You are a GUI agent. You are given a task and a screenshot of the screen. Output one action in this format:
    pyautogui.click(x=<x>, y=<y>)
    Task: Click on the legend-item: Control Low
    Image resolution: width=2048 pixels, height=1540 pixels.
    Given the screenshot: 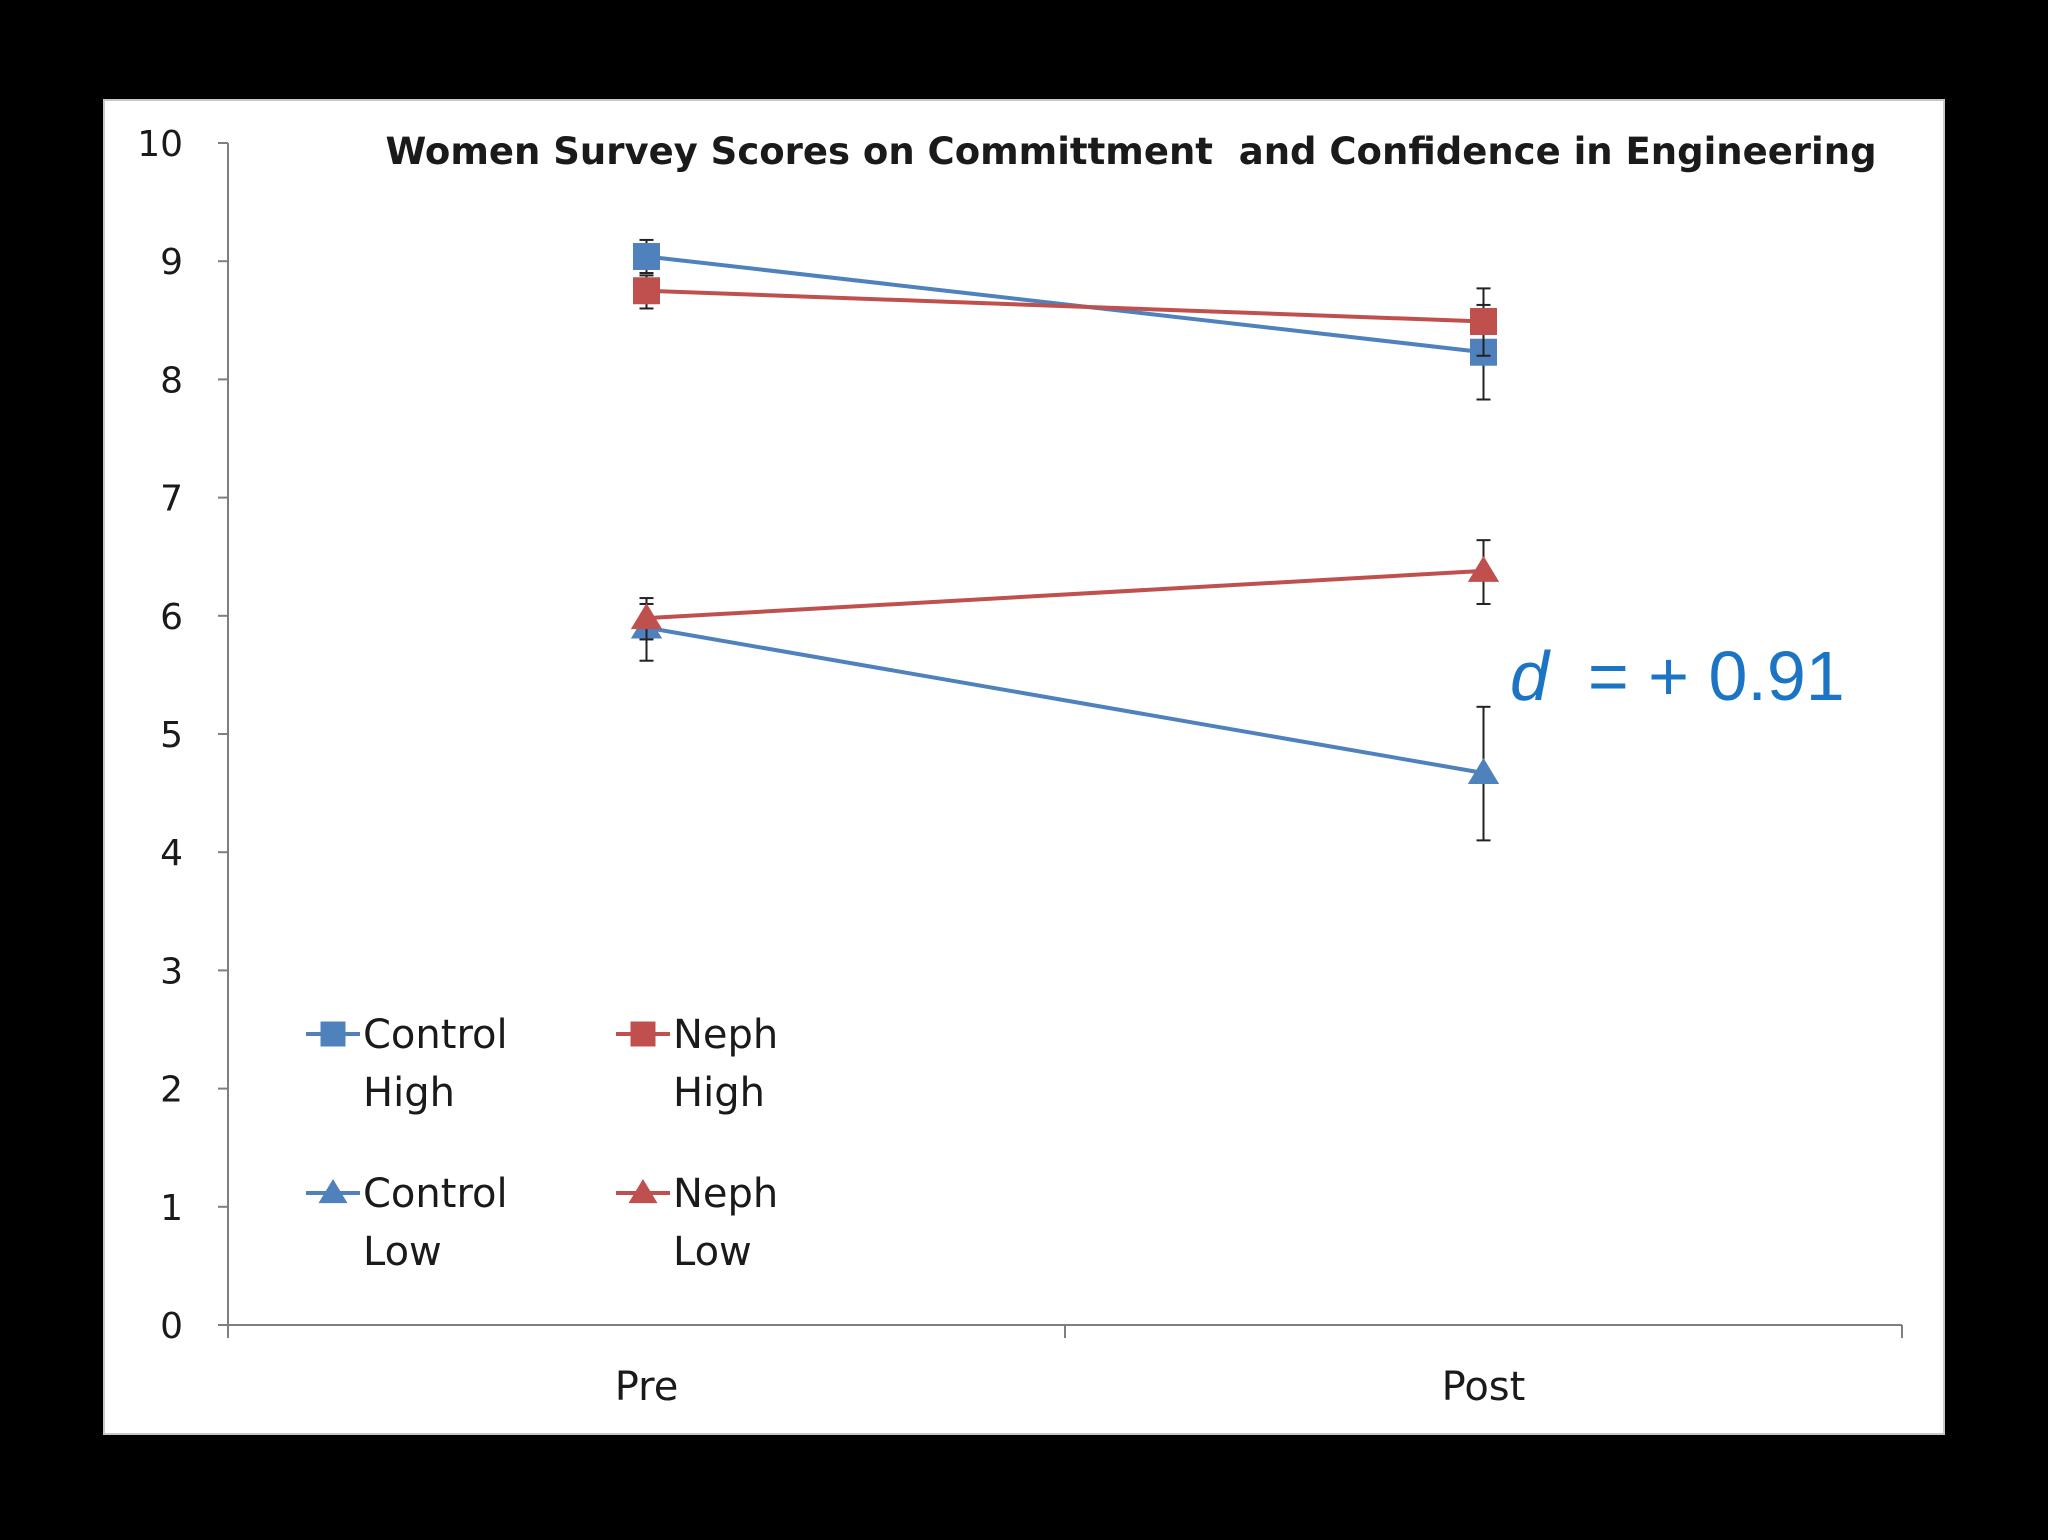 What is the action you would take?
    pyautogui.click(x=407, y=1223)
    